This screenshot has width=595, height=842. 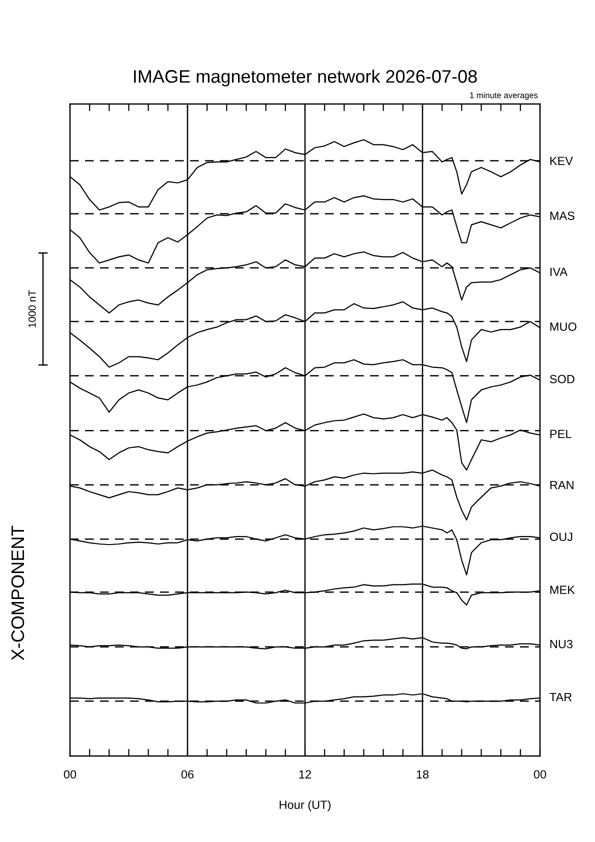 I want to click on x-tick-label: 06, so click(x=187, y=774).